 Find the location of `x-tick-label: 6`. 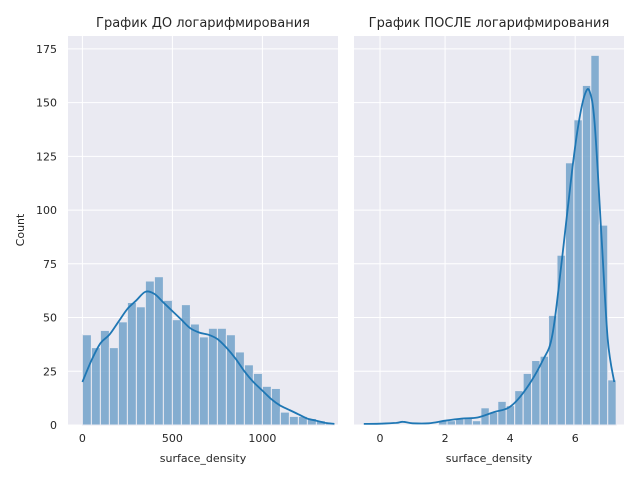

x-tick-label: 6 is located at coordinates (575, 438).